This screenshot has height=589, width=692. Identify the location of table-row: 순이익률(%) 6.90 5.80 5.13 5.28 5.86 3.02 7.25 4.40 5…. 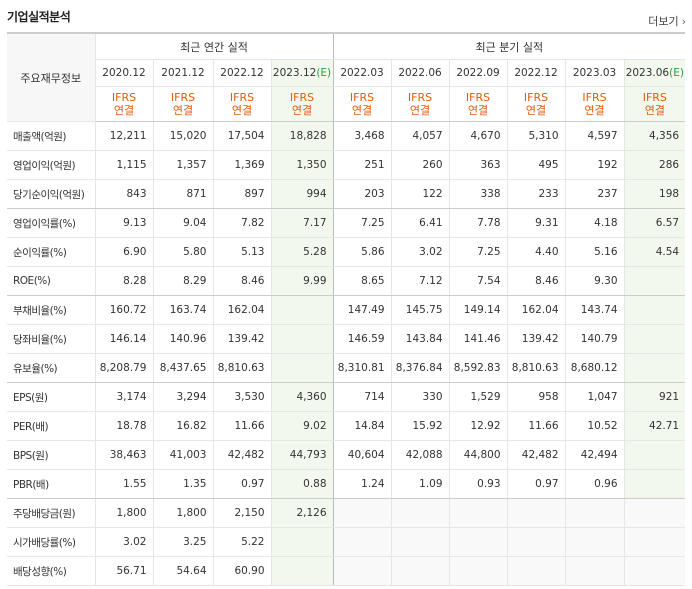
(346, 252).